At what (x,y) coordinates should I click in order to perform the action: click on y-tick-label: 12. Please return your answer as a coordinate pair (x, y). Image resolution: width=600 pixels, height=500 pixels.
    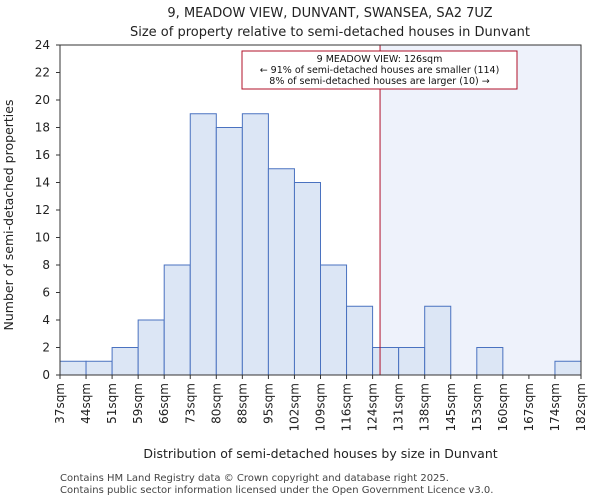
    Looking at the image, I should click on (42, 210).